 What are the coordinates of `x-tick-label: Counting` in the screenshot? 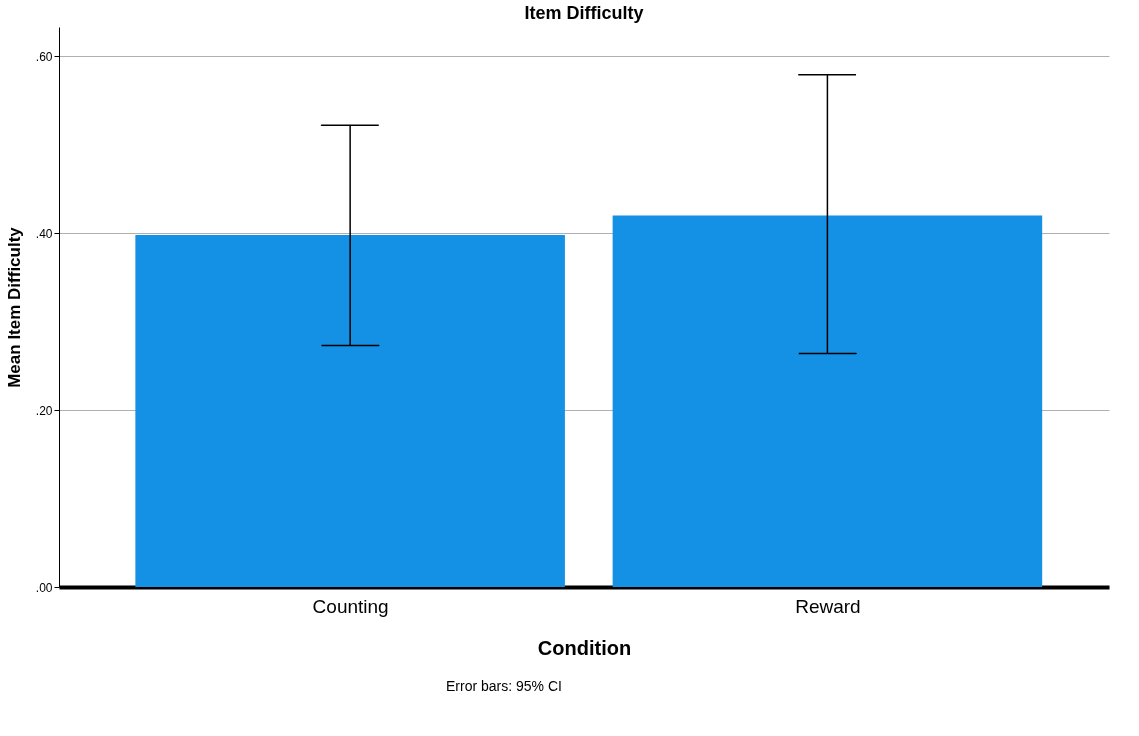 It's located at (350, 606).